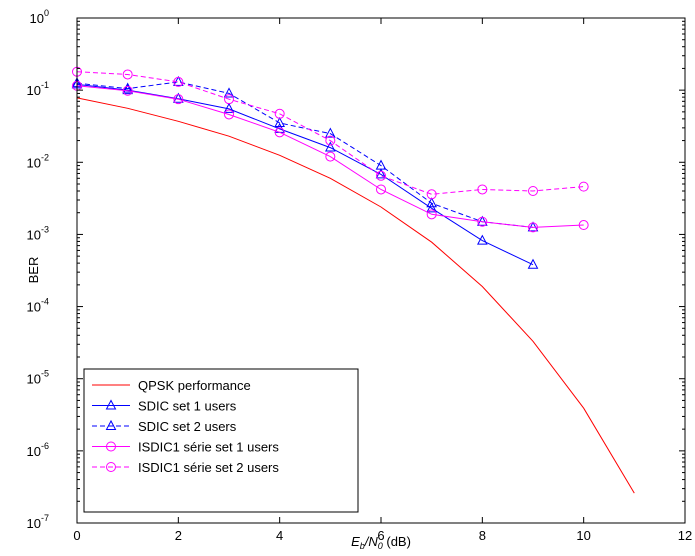  I want to click on y-axis-label: BER, so click(33, 270).